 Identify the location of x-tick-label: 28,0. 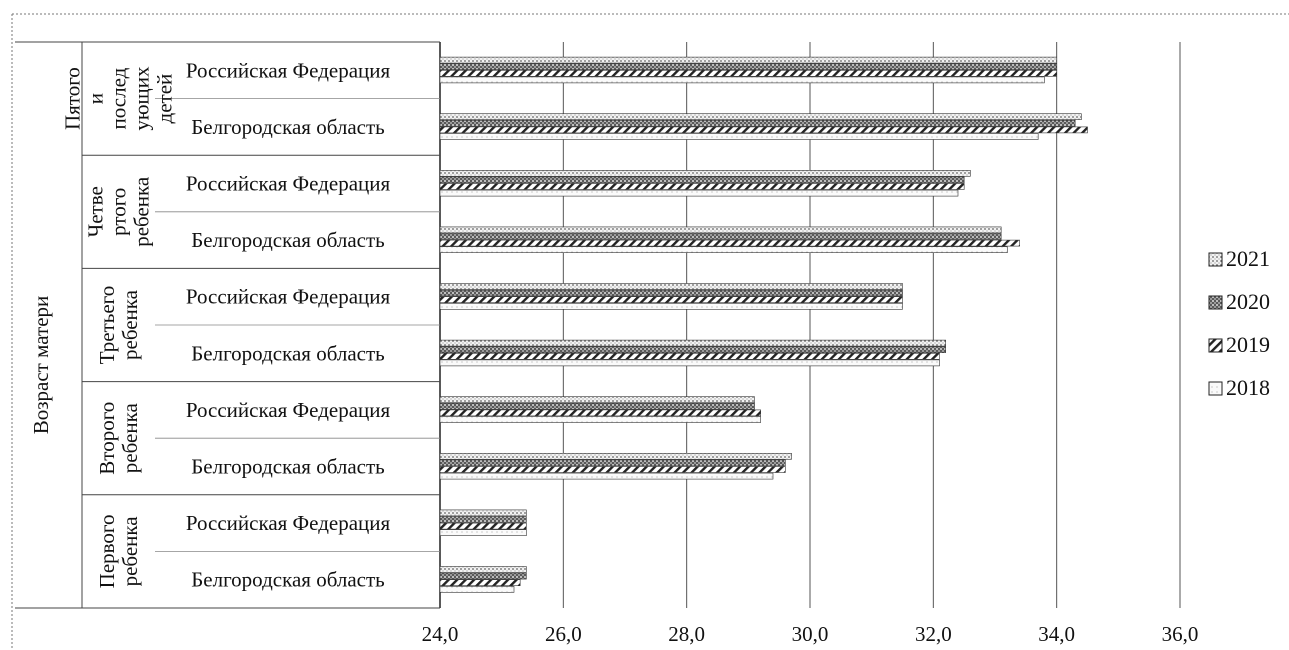
(686, 634).